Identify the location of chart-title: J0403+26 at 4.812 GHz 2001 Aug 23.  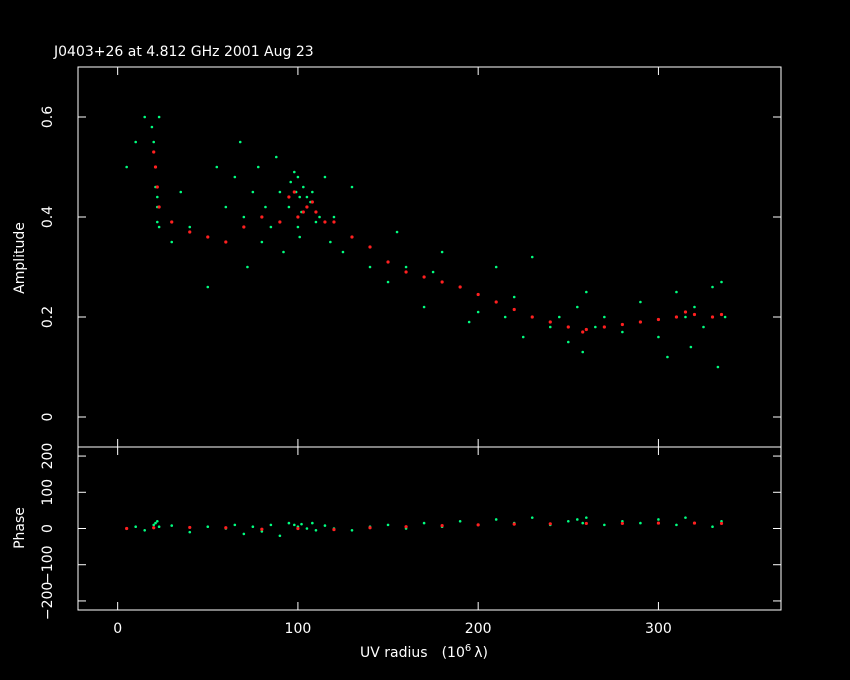
(183, 52).